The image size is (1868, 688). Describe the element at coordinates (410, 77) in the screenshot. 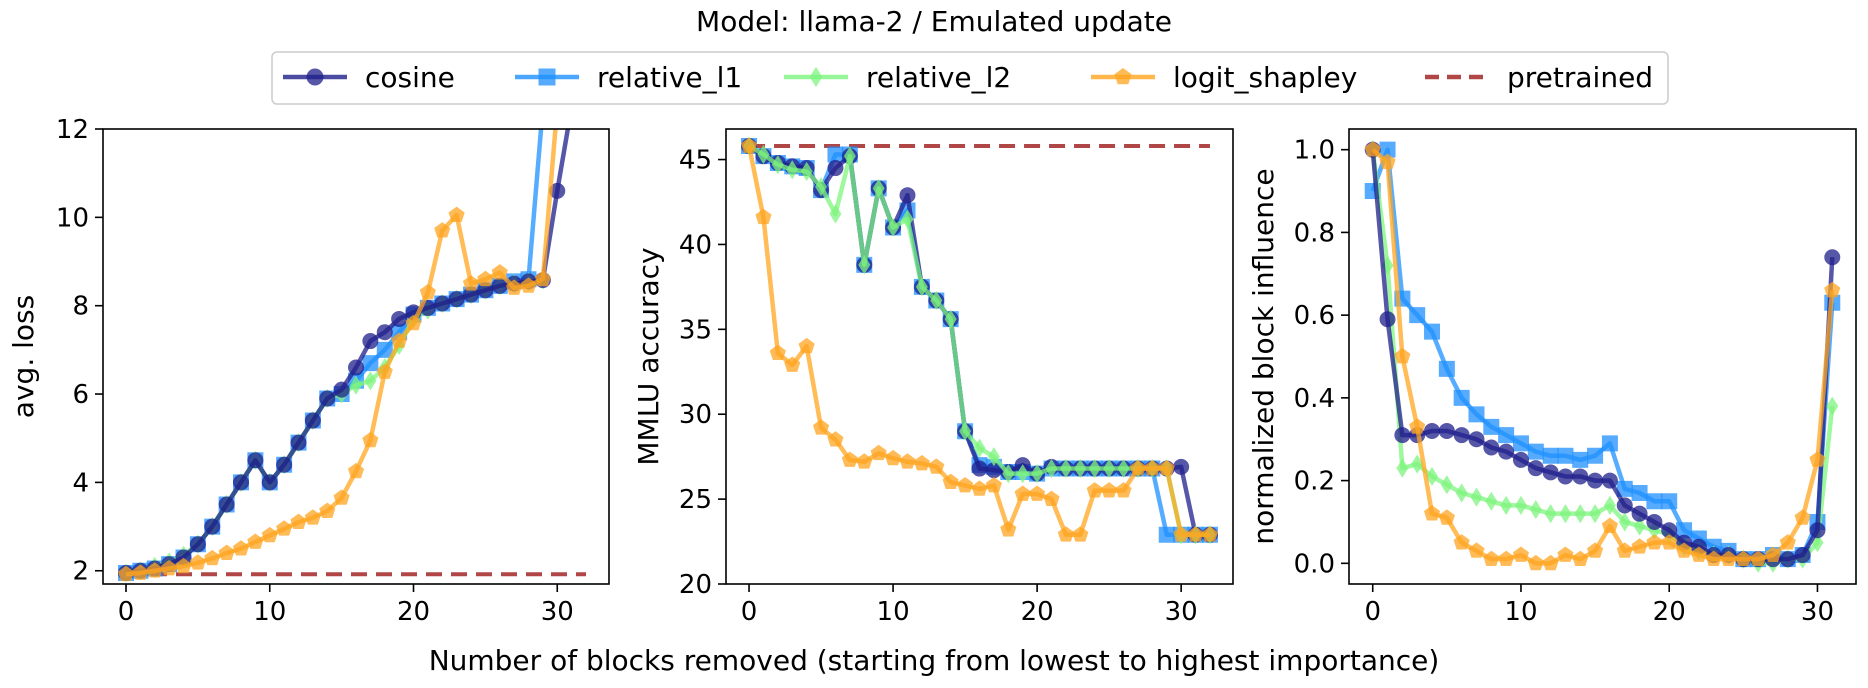

I see `legend-label: cosine` at that location.